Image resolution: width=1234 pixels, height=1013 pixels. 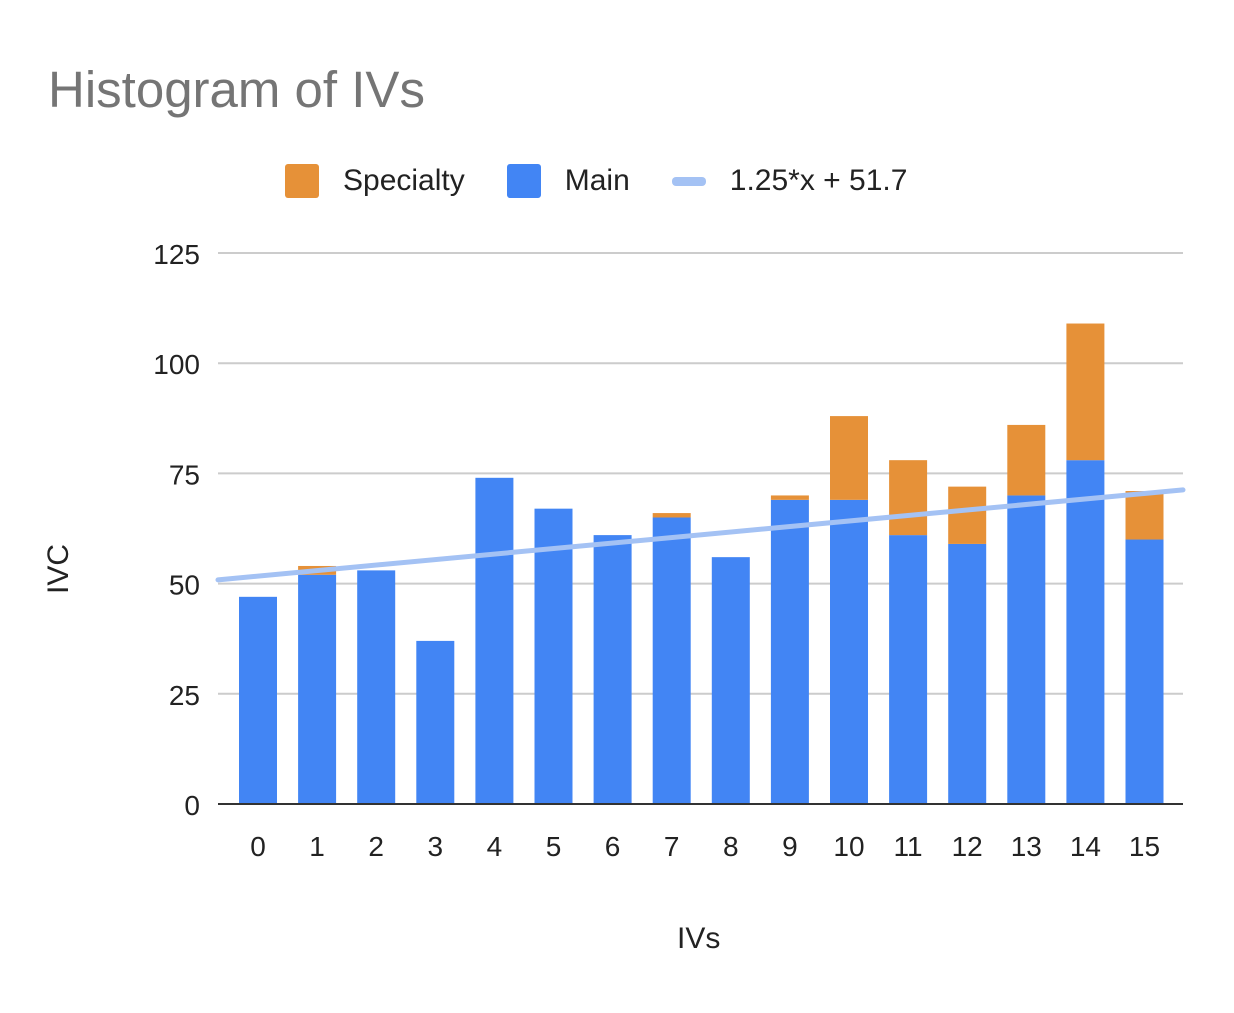 What do you see at coordinates (192, 805) in the screenshot?
I see `y-tick-label: 0` at bounding box center [192, 805].